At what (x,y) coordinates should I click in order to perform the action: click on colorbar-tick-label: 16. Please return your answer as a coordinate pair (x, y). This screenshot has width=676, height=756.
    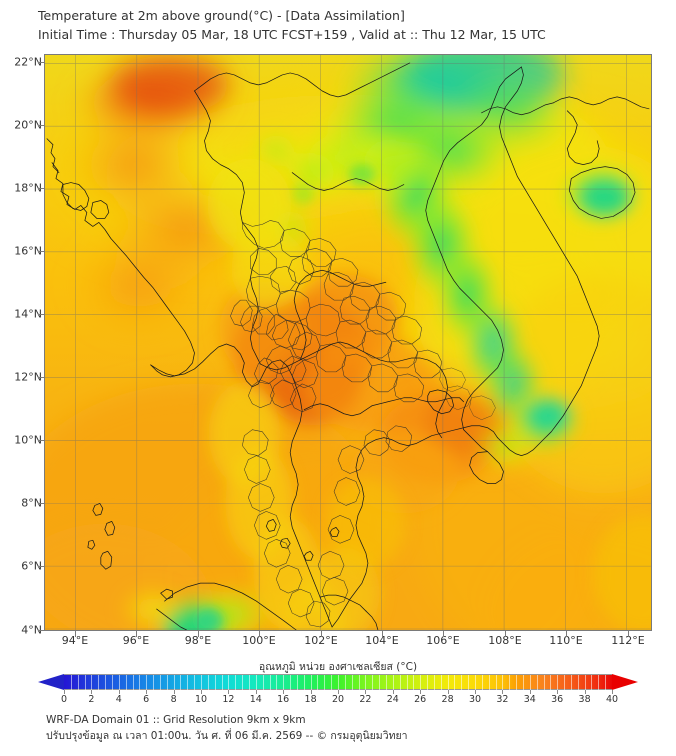
    Looking at the image, I should click on (283, 699).